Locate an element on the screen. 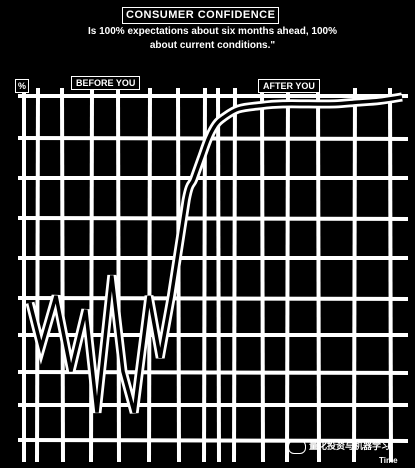 The image size is (415, 468). chart-title: CONSUMER CONFIDENCE is located at coordinates (201, 15).